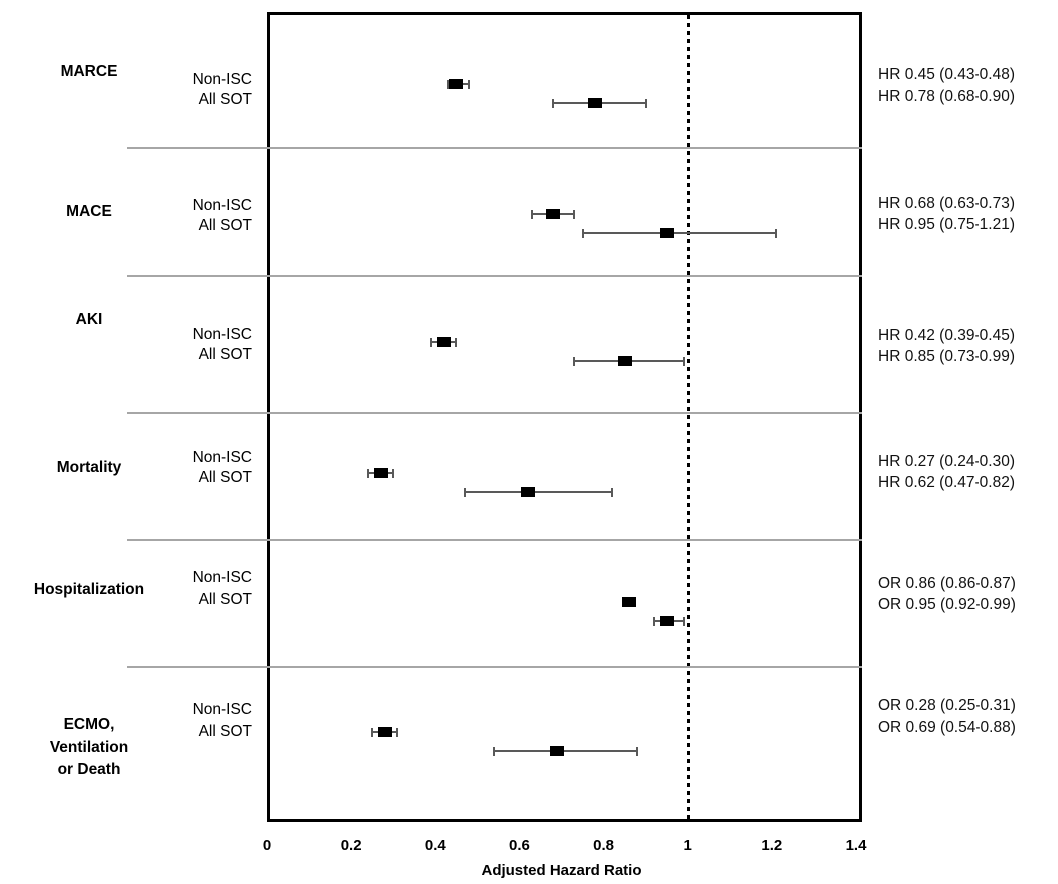  I want to click on estimate-label: HR 0.27 (0.24-0.30), so click(946, 461).